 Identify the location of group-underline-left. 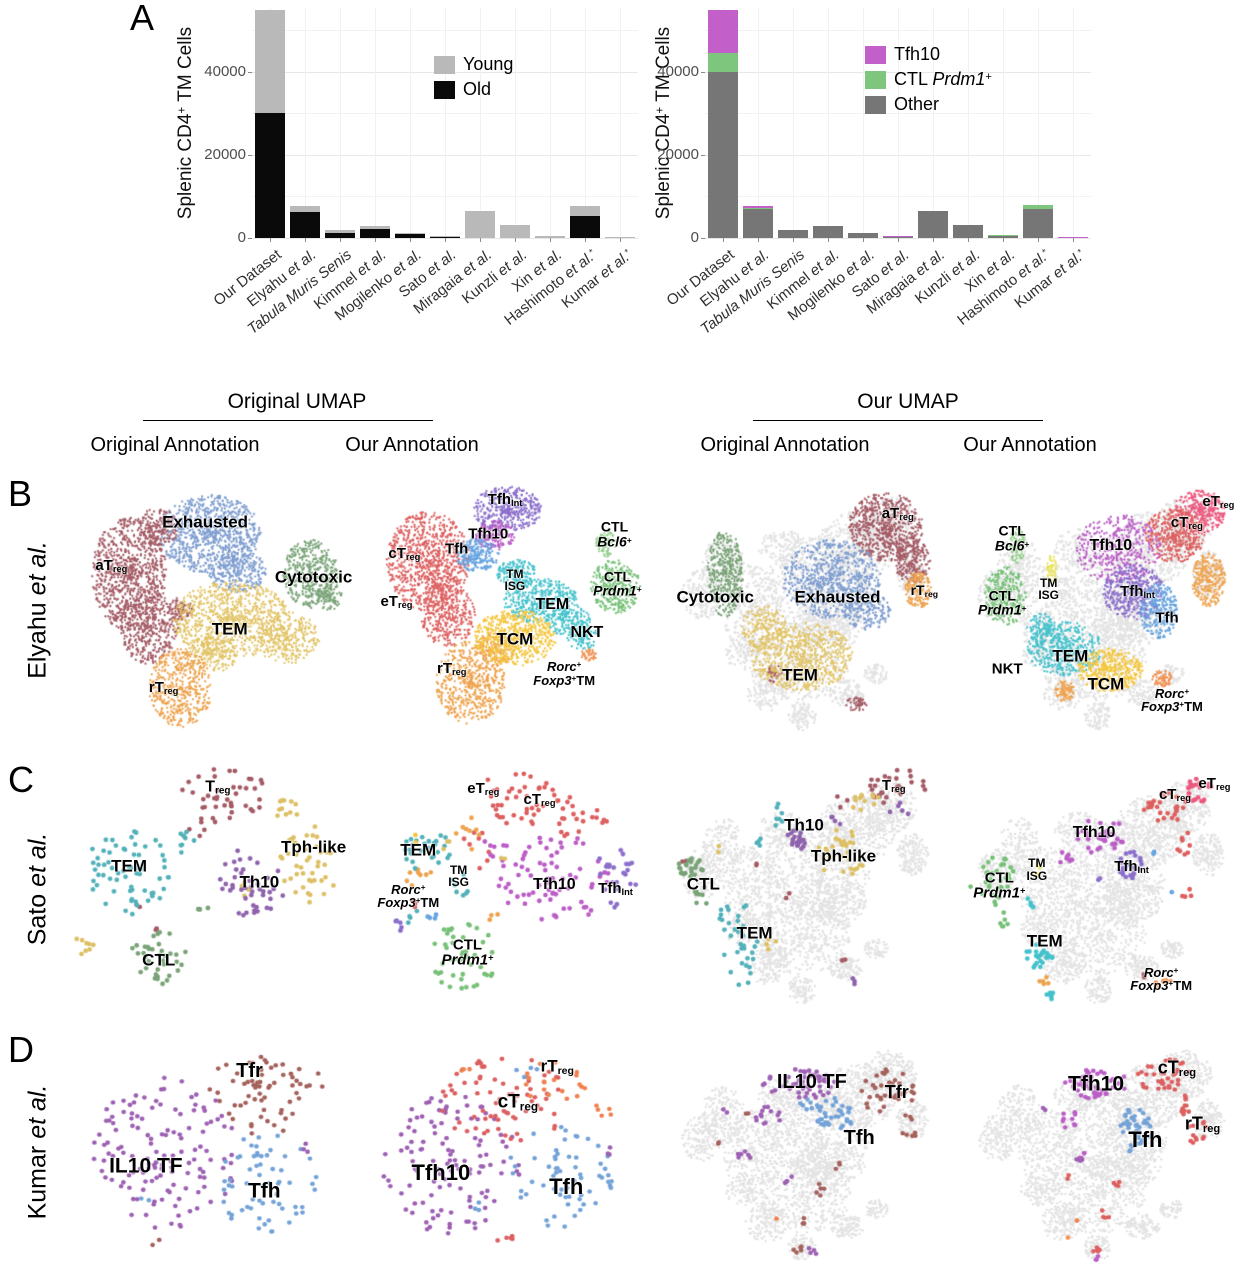
(288, 420).